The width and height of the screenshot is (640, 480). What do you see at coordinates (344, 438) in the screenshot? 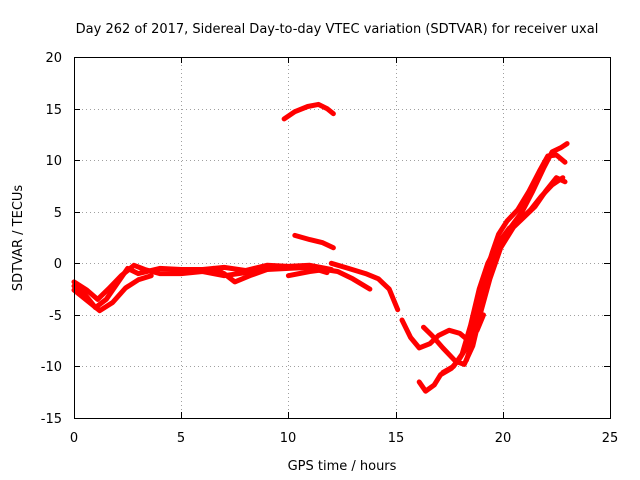
I see `x-axis-tick-labels: 0 5 10 15 20 25` at bounding box center [344, 438].